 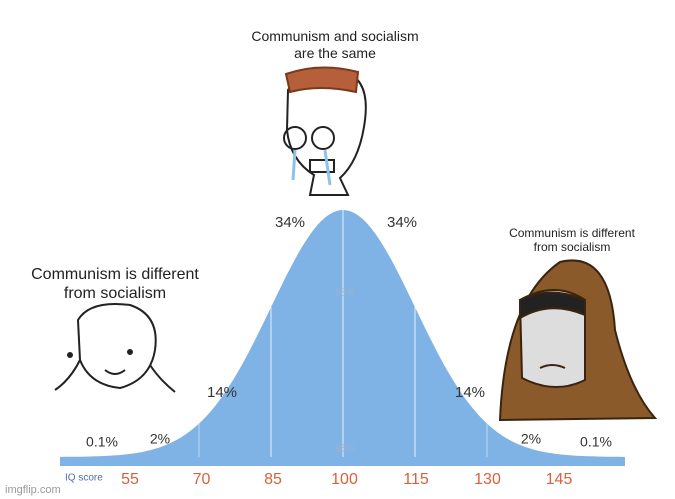 I want to click on left-caption: Communism is different from socialism, so click(x=115, y=284).